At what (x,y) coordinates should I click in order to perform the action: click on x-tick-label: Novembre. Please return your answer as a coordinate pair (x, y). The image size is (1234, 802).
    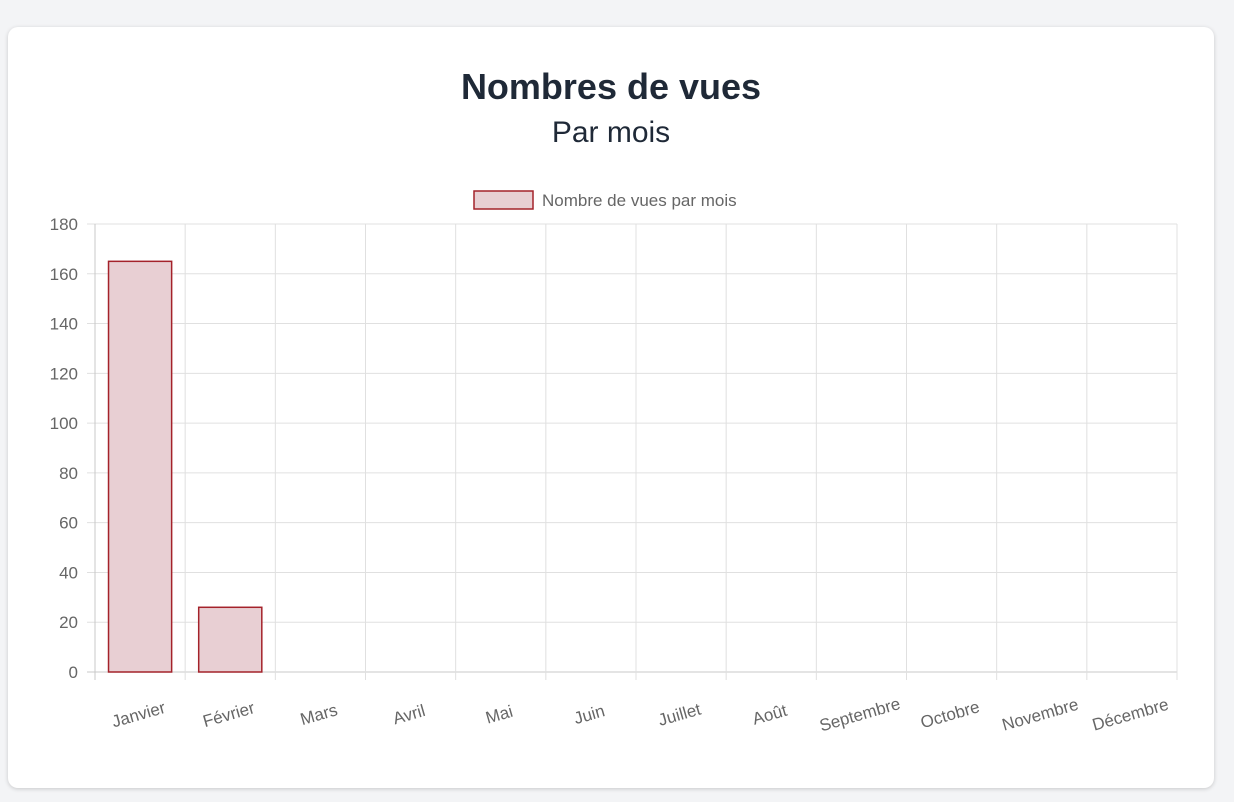
    Looking at the image, I should click on (1040, 715).